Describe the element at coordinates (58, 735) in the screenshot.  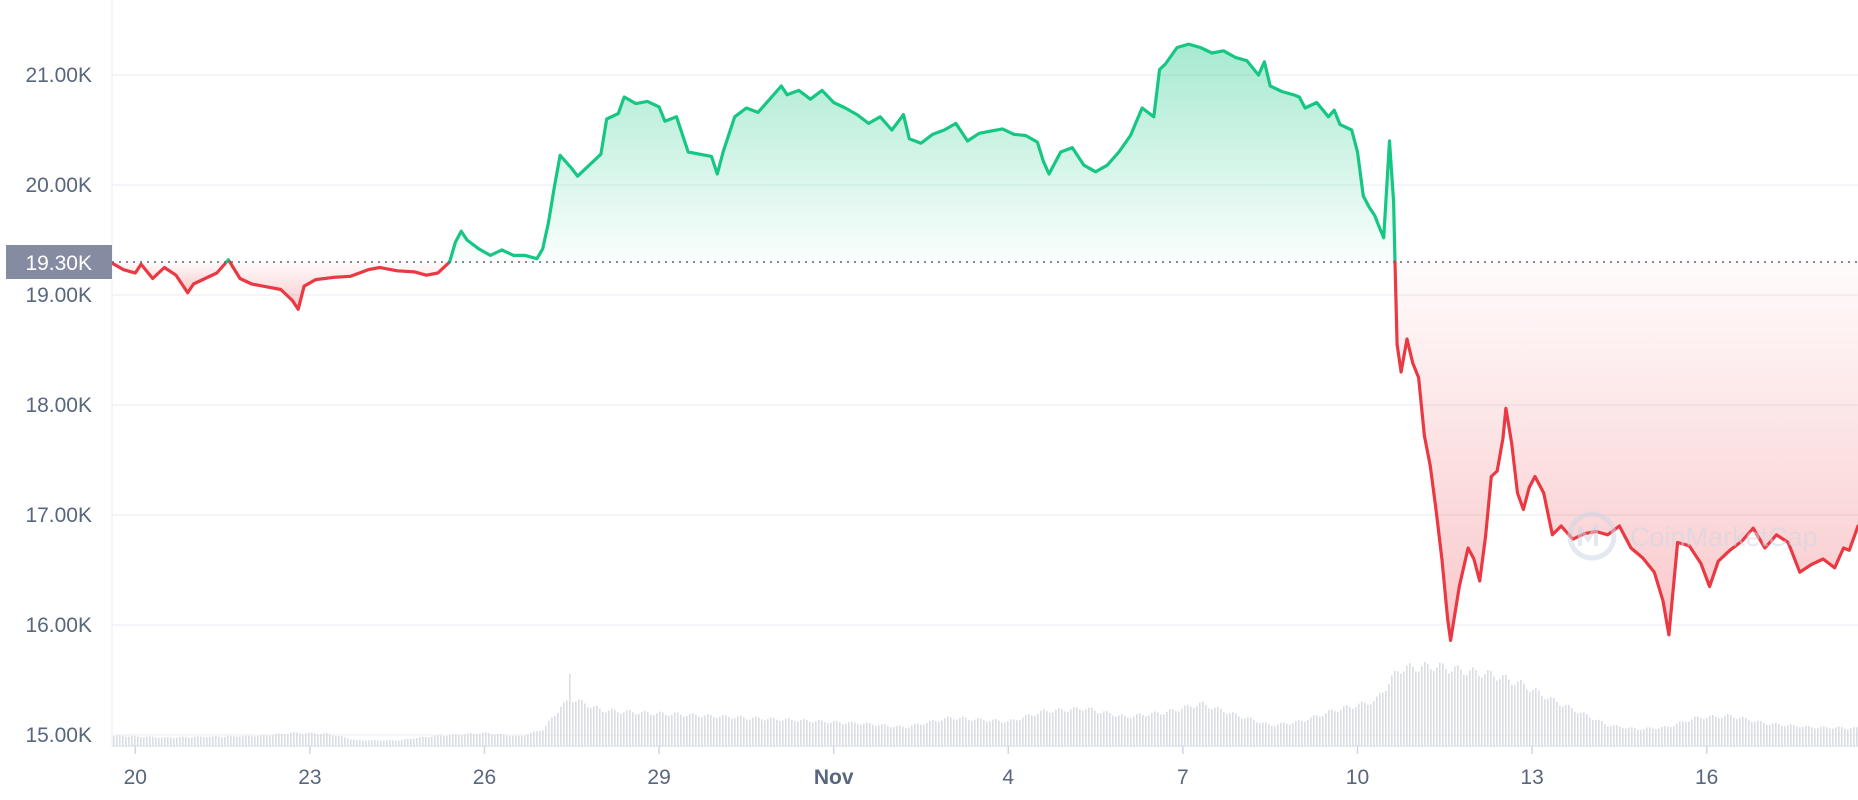
I see `y-tick-label: 15.00K` at that location.